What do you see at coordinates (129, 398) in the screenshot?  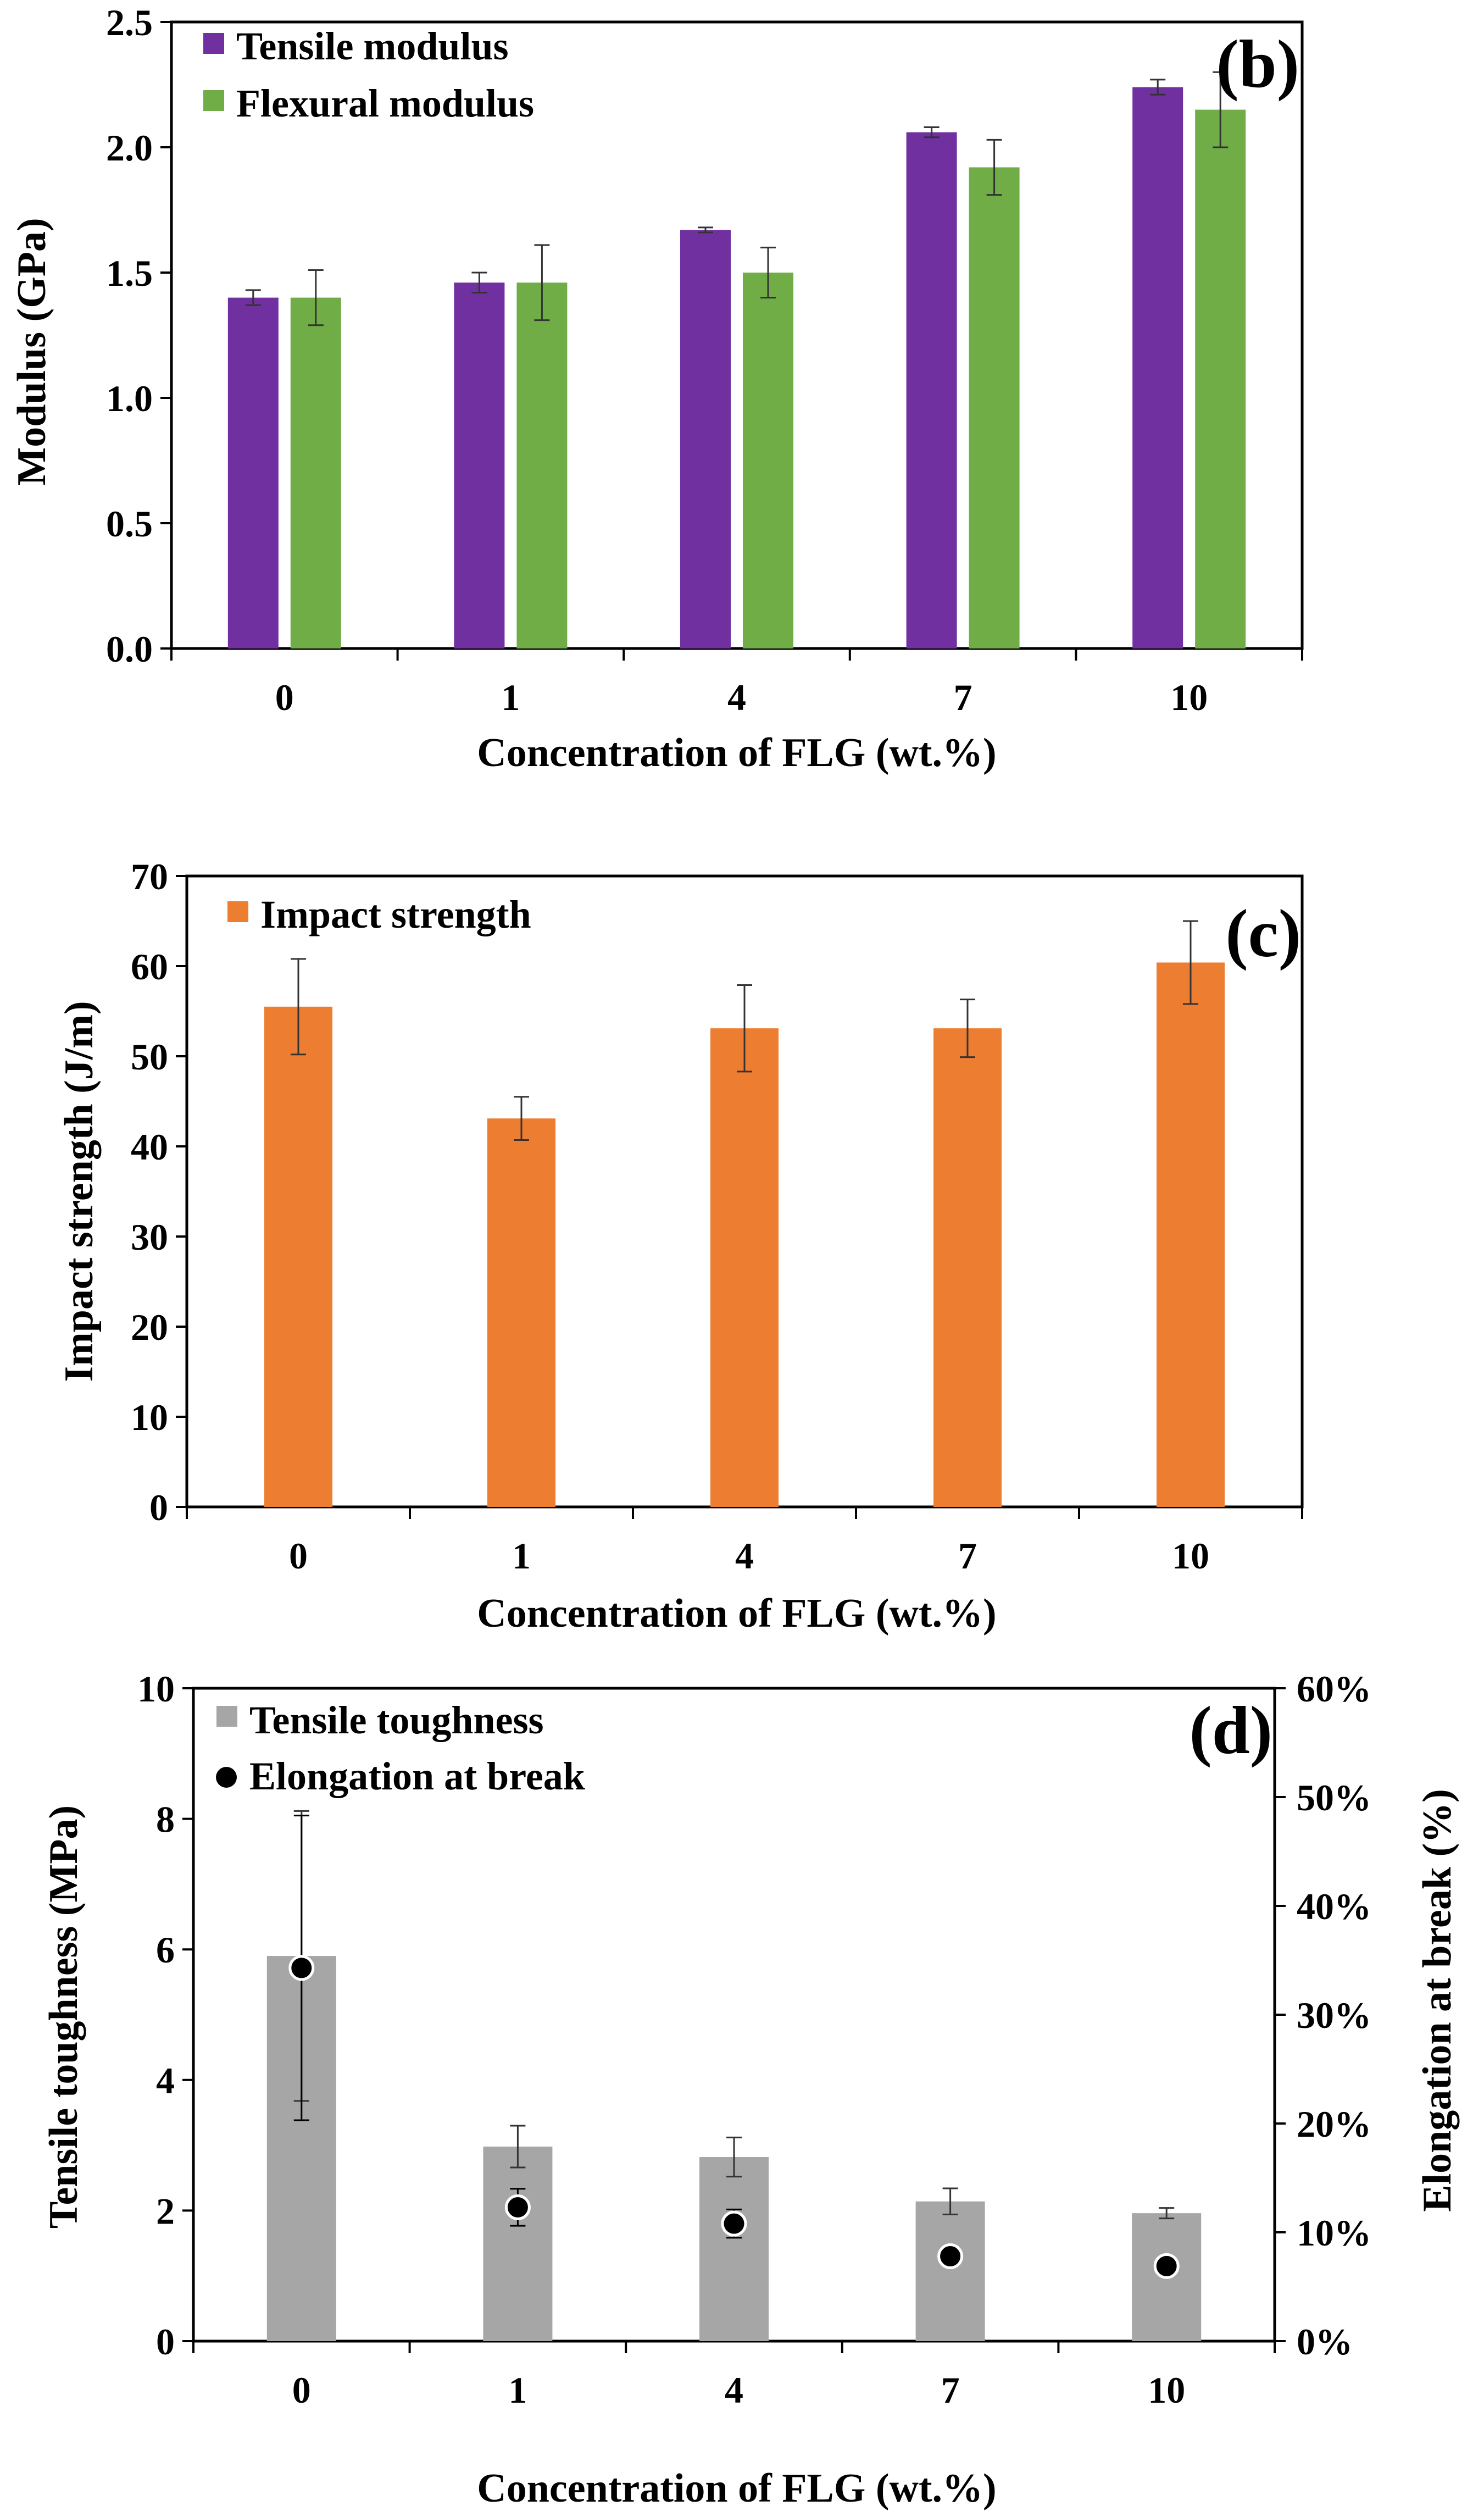 I see `y-tick-label: 1.0` at bounding box center [129, 398].